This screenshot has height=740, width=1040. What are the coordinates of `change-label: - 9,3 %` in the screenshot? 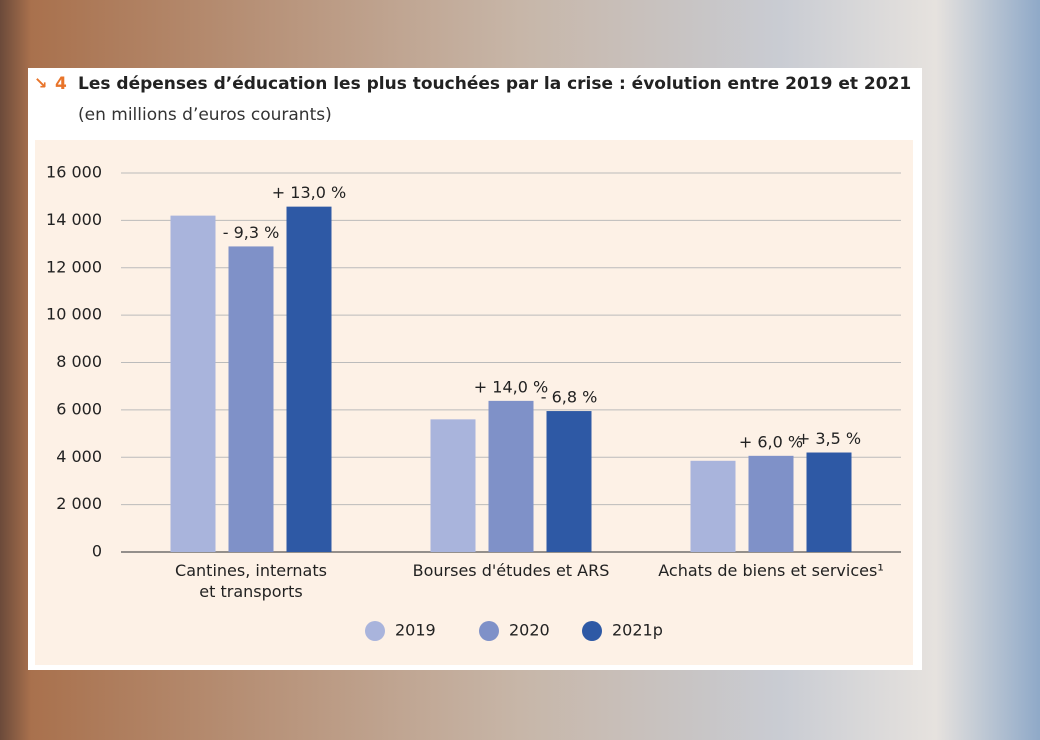 It's located at (251, 232).